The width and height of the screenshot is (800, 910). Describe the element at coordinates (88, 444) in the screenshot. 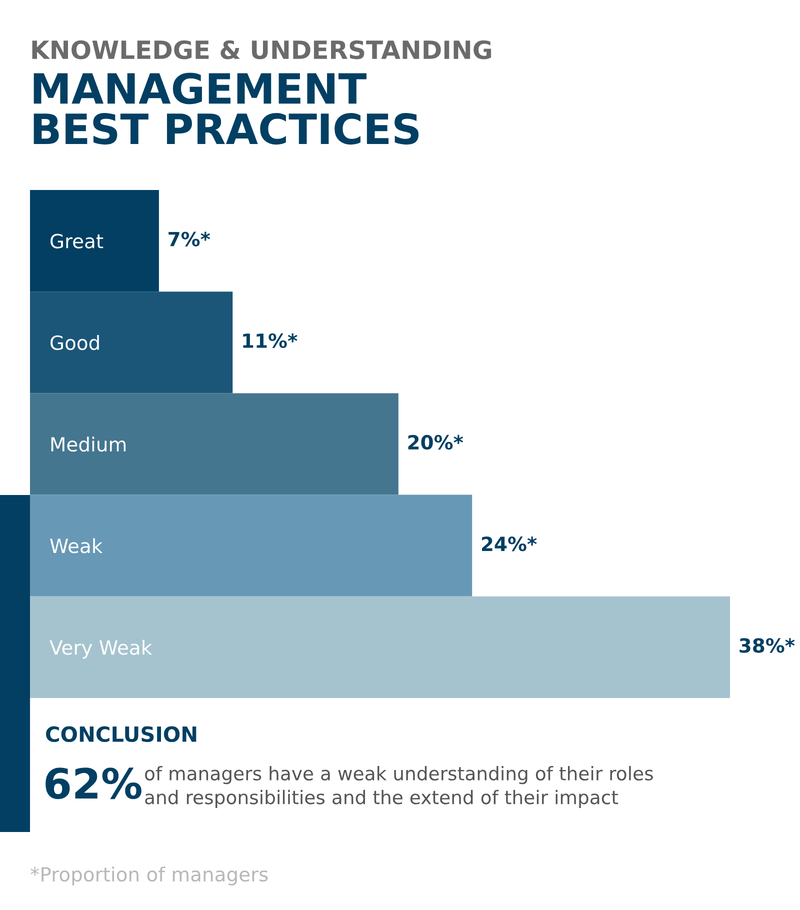

I see `y-tick-label: Medium` at that location.